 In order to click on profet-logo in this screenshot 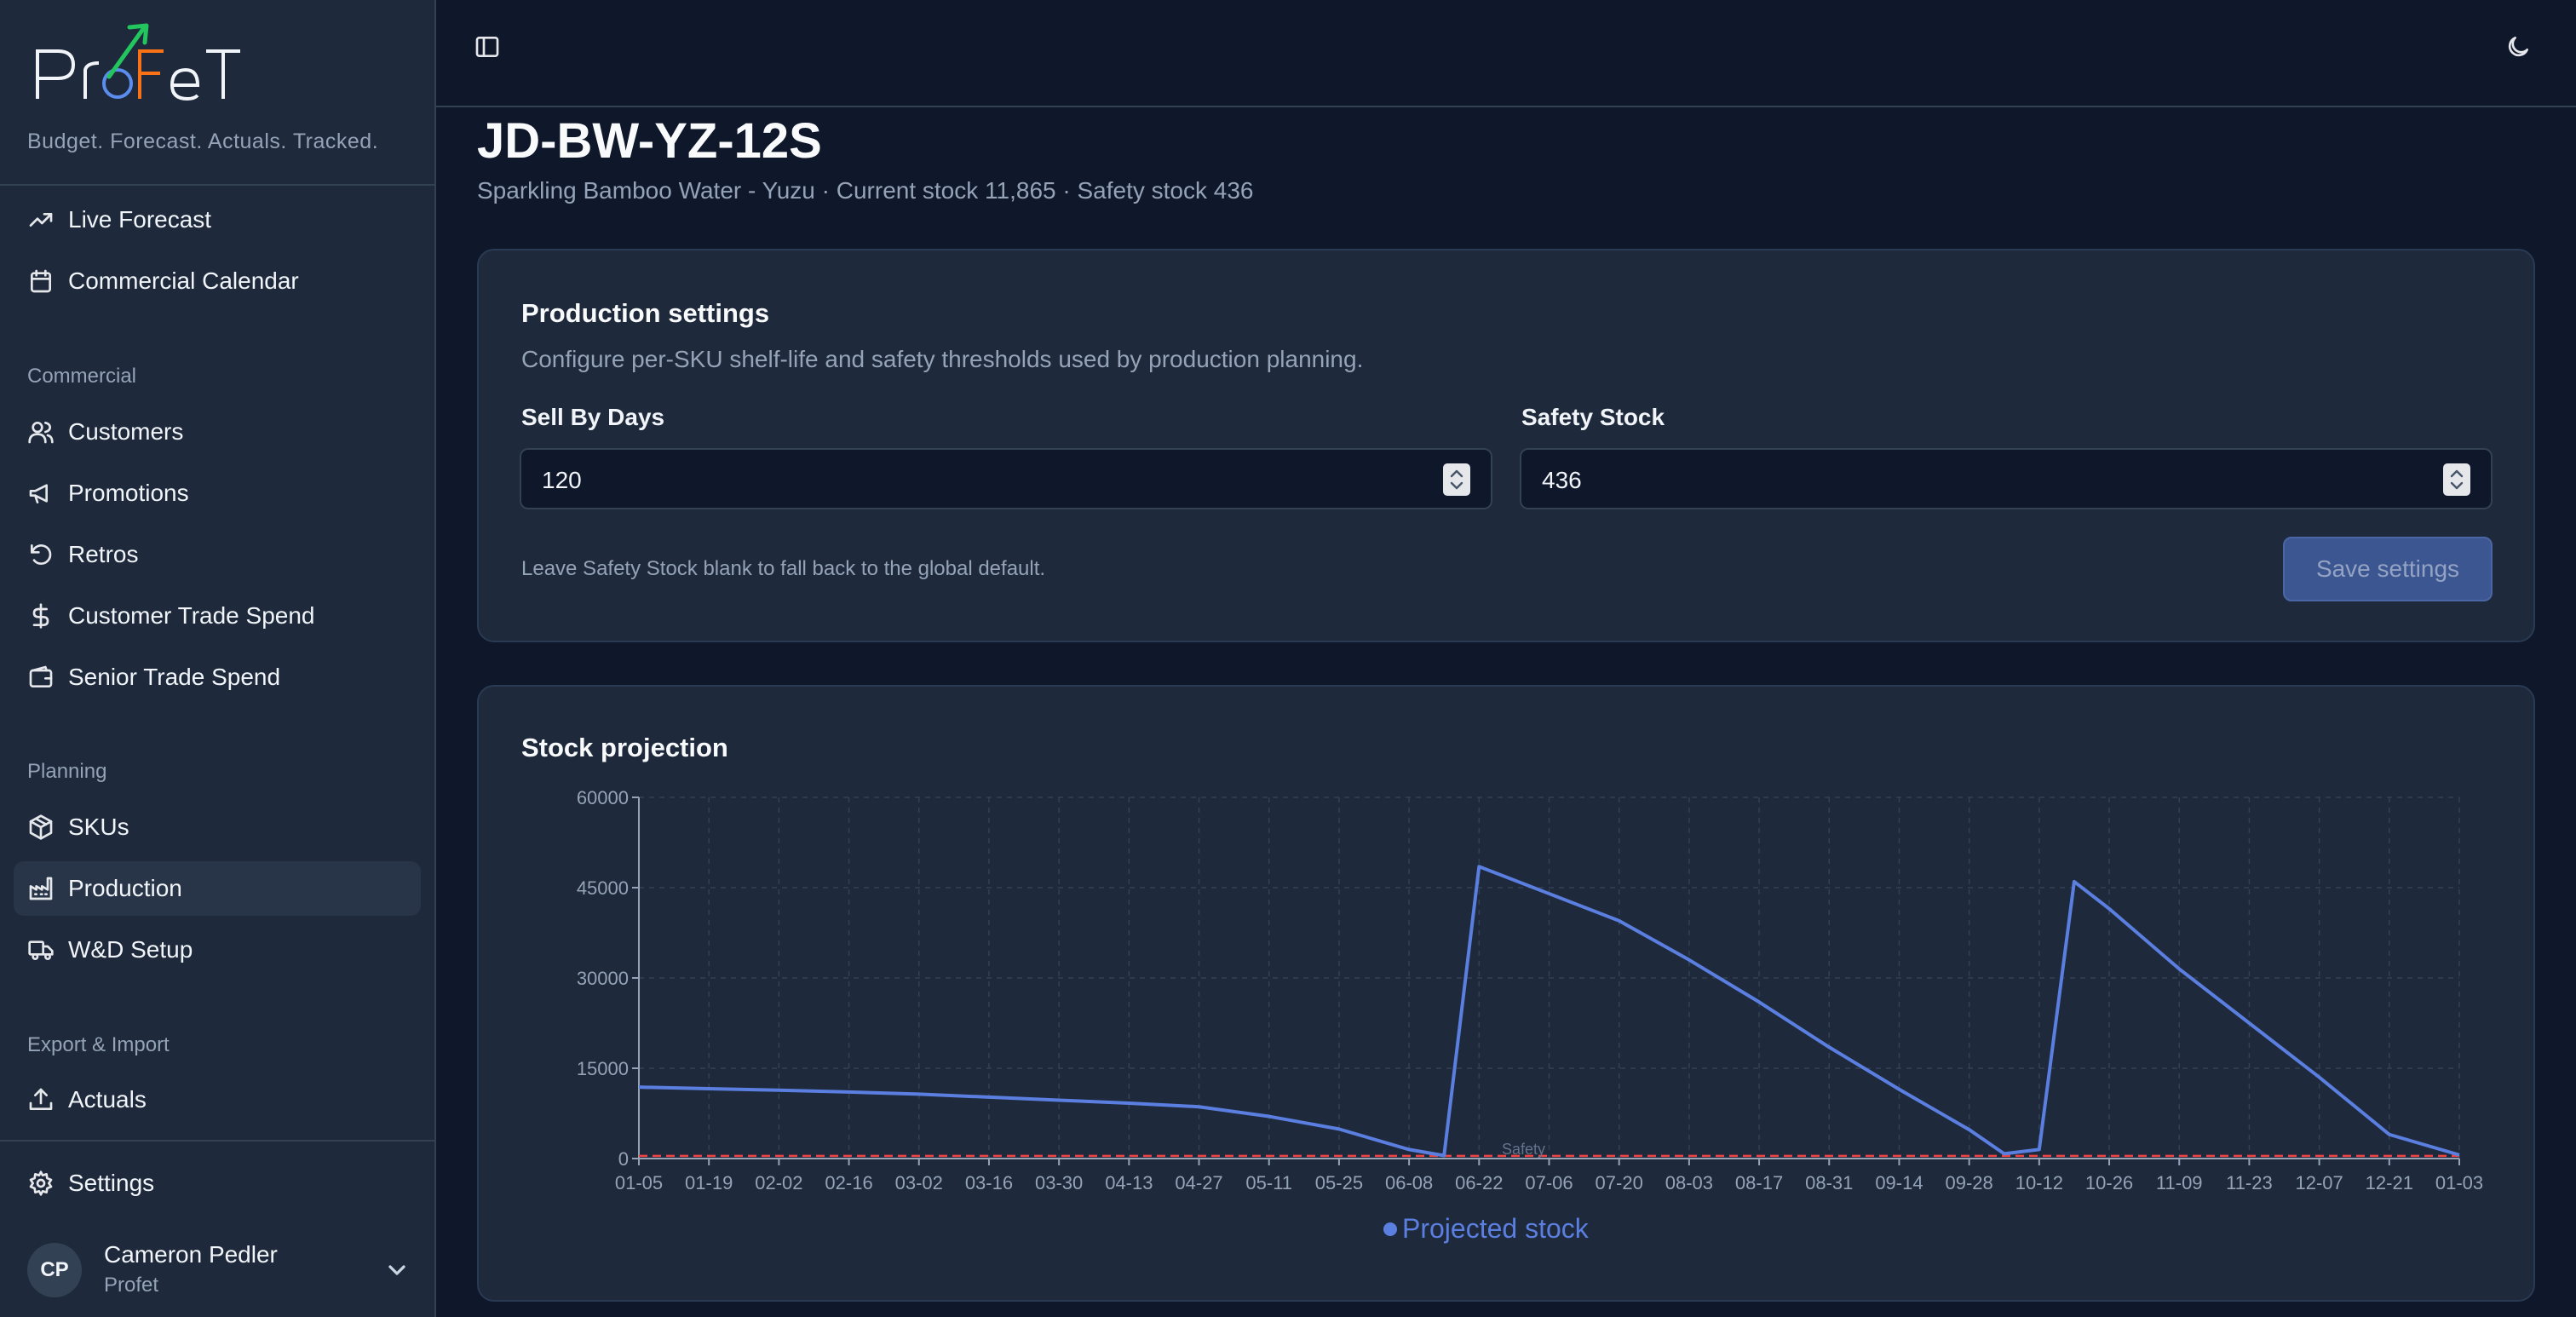, I will do `click(138, 62)`.